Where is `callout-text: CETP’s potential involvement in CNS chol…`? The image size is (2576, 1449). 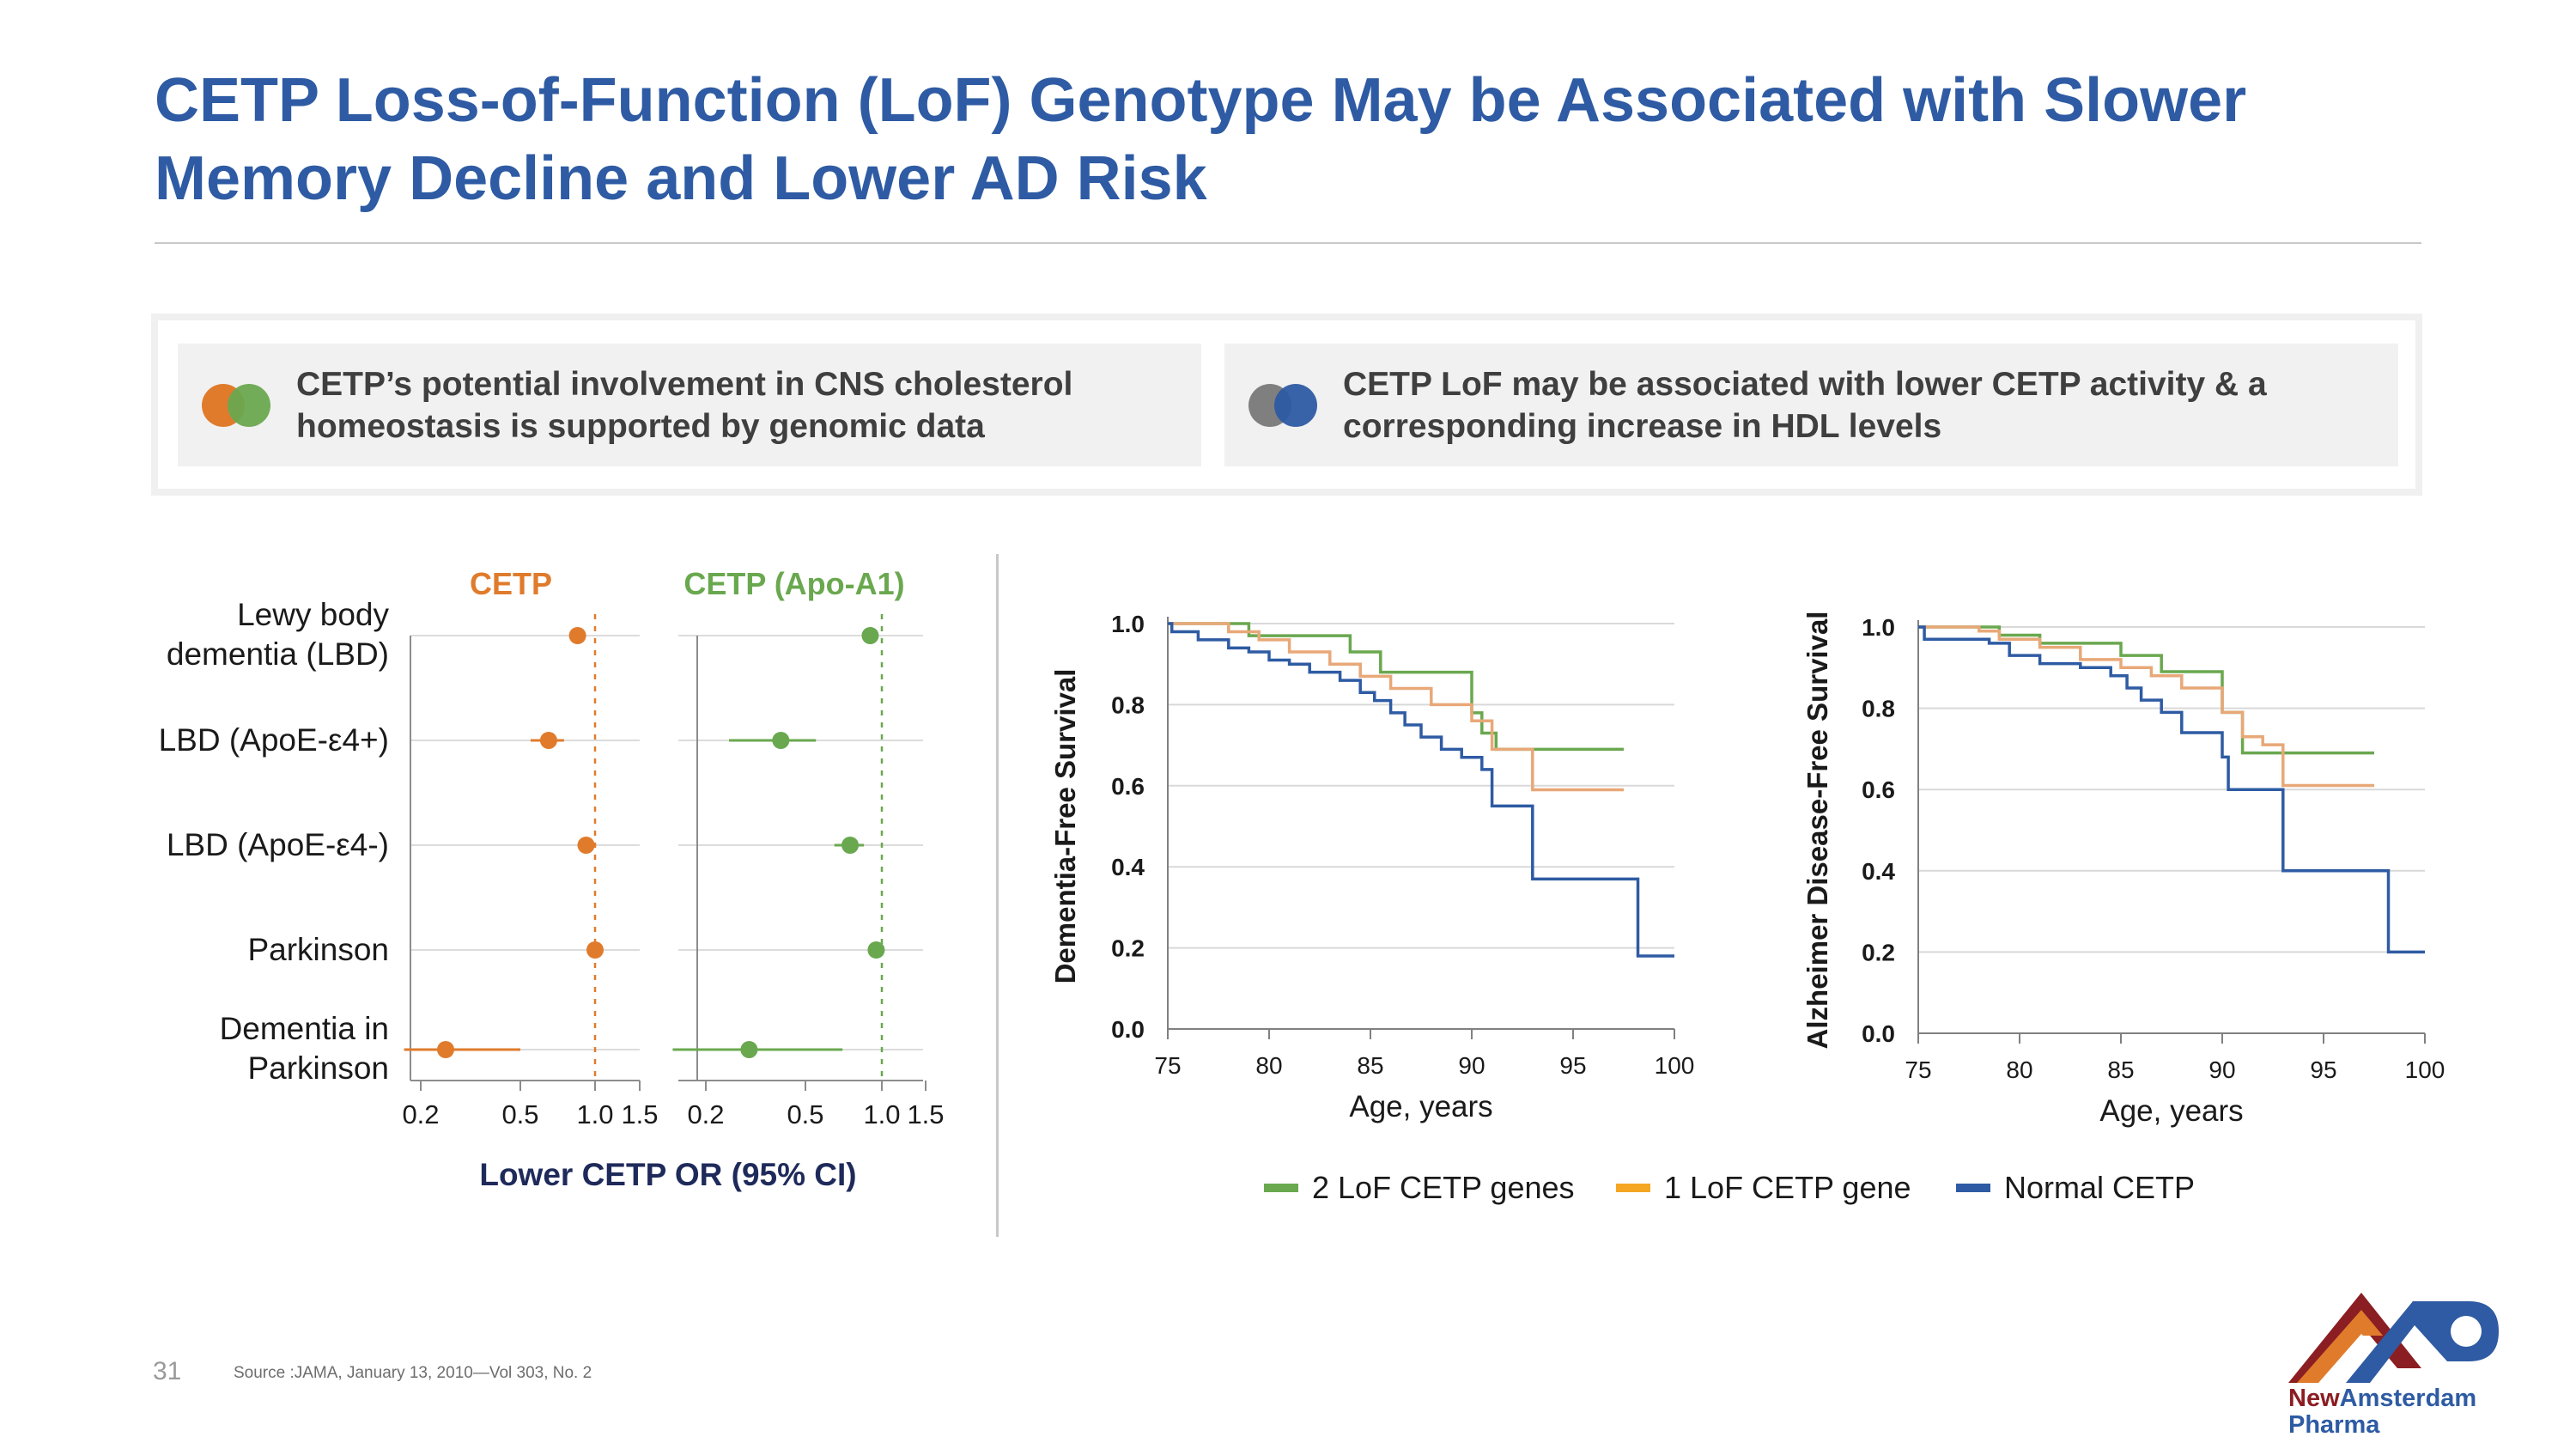 callout-text: CETP’s potential involvement in CNS chol… is located at coordinates (684, 405).